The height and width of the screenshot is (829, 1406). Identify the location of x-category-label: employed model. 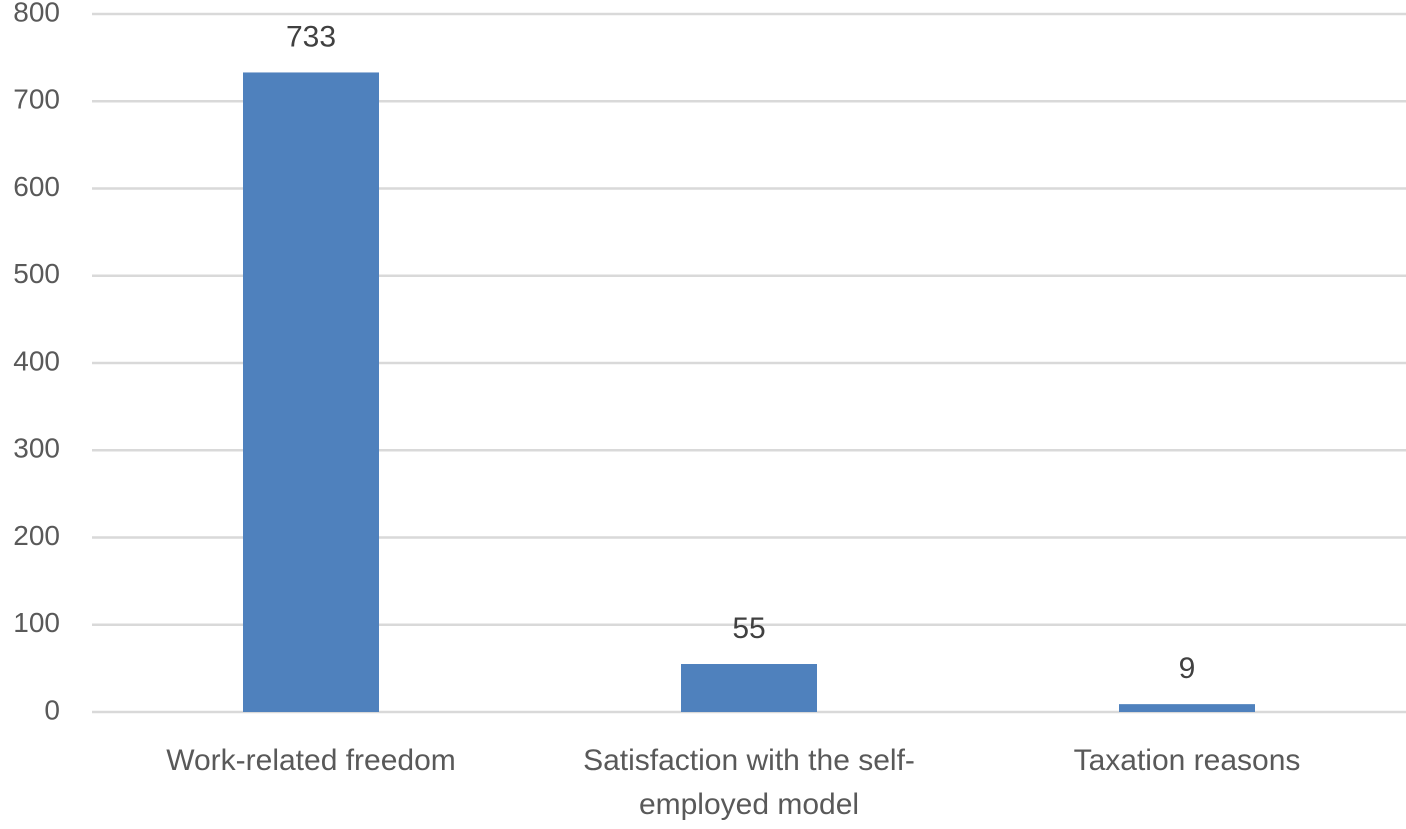
(749, 804).